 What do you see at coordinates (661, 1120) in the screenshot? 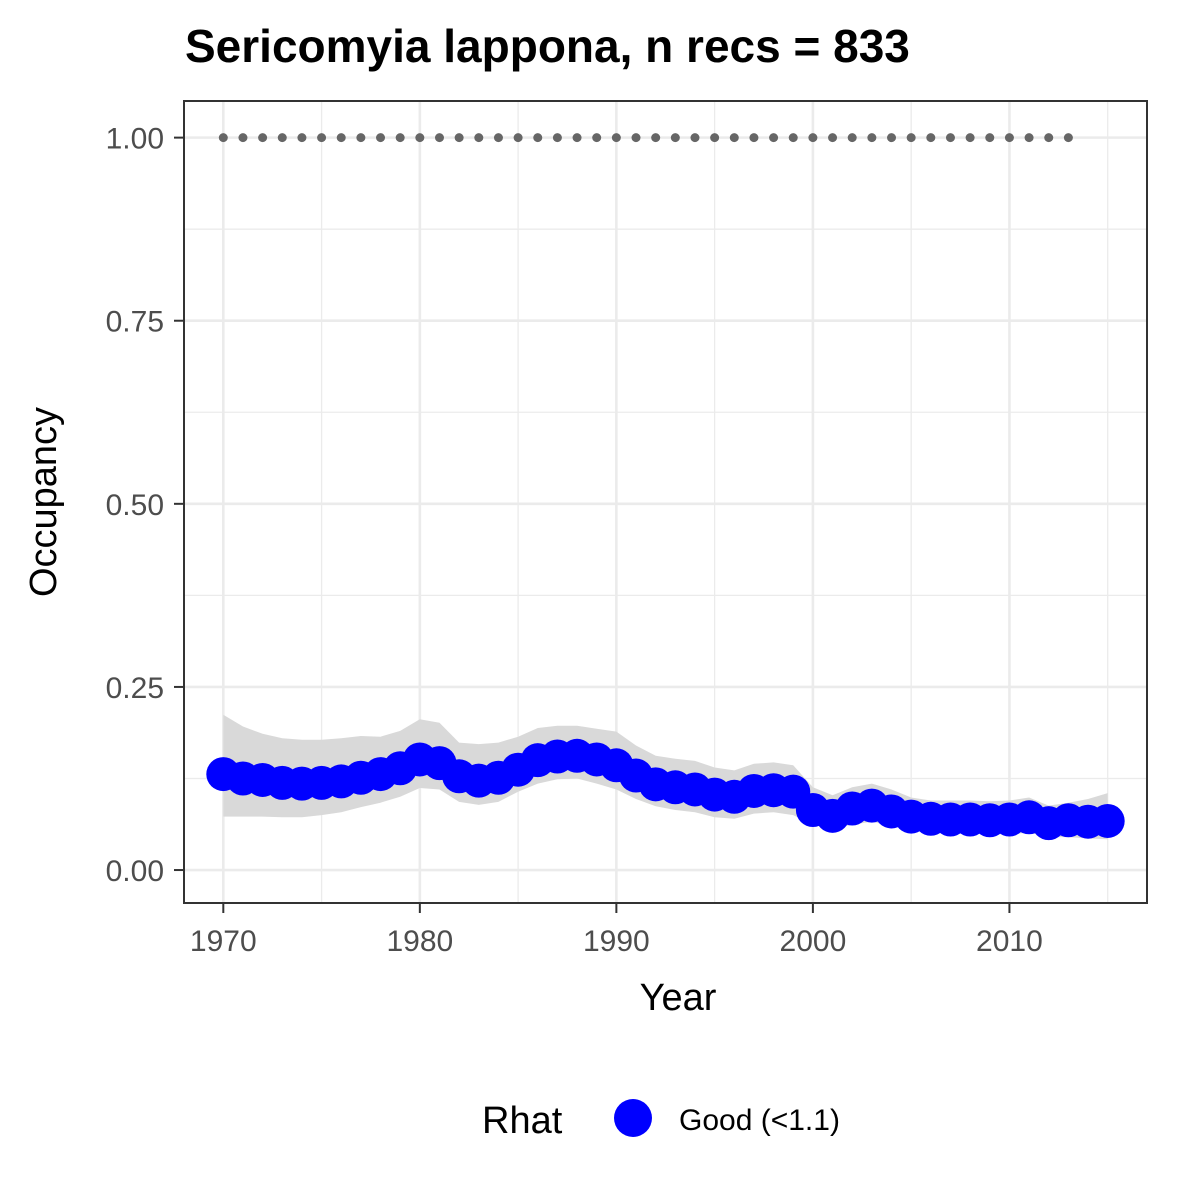
I see `legend: Rhat Good (<1.1)` at bounding box center [661, 1120].